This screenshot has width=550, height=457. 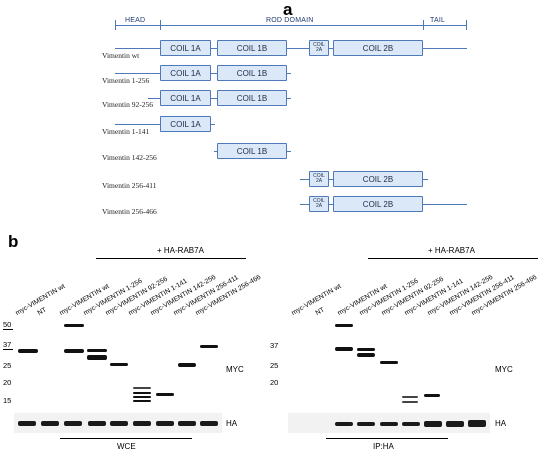 I want to click on coil-2a-wt-line1: COIL, so click(x=319, y=44).